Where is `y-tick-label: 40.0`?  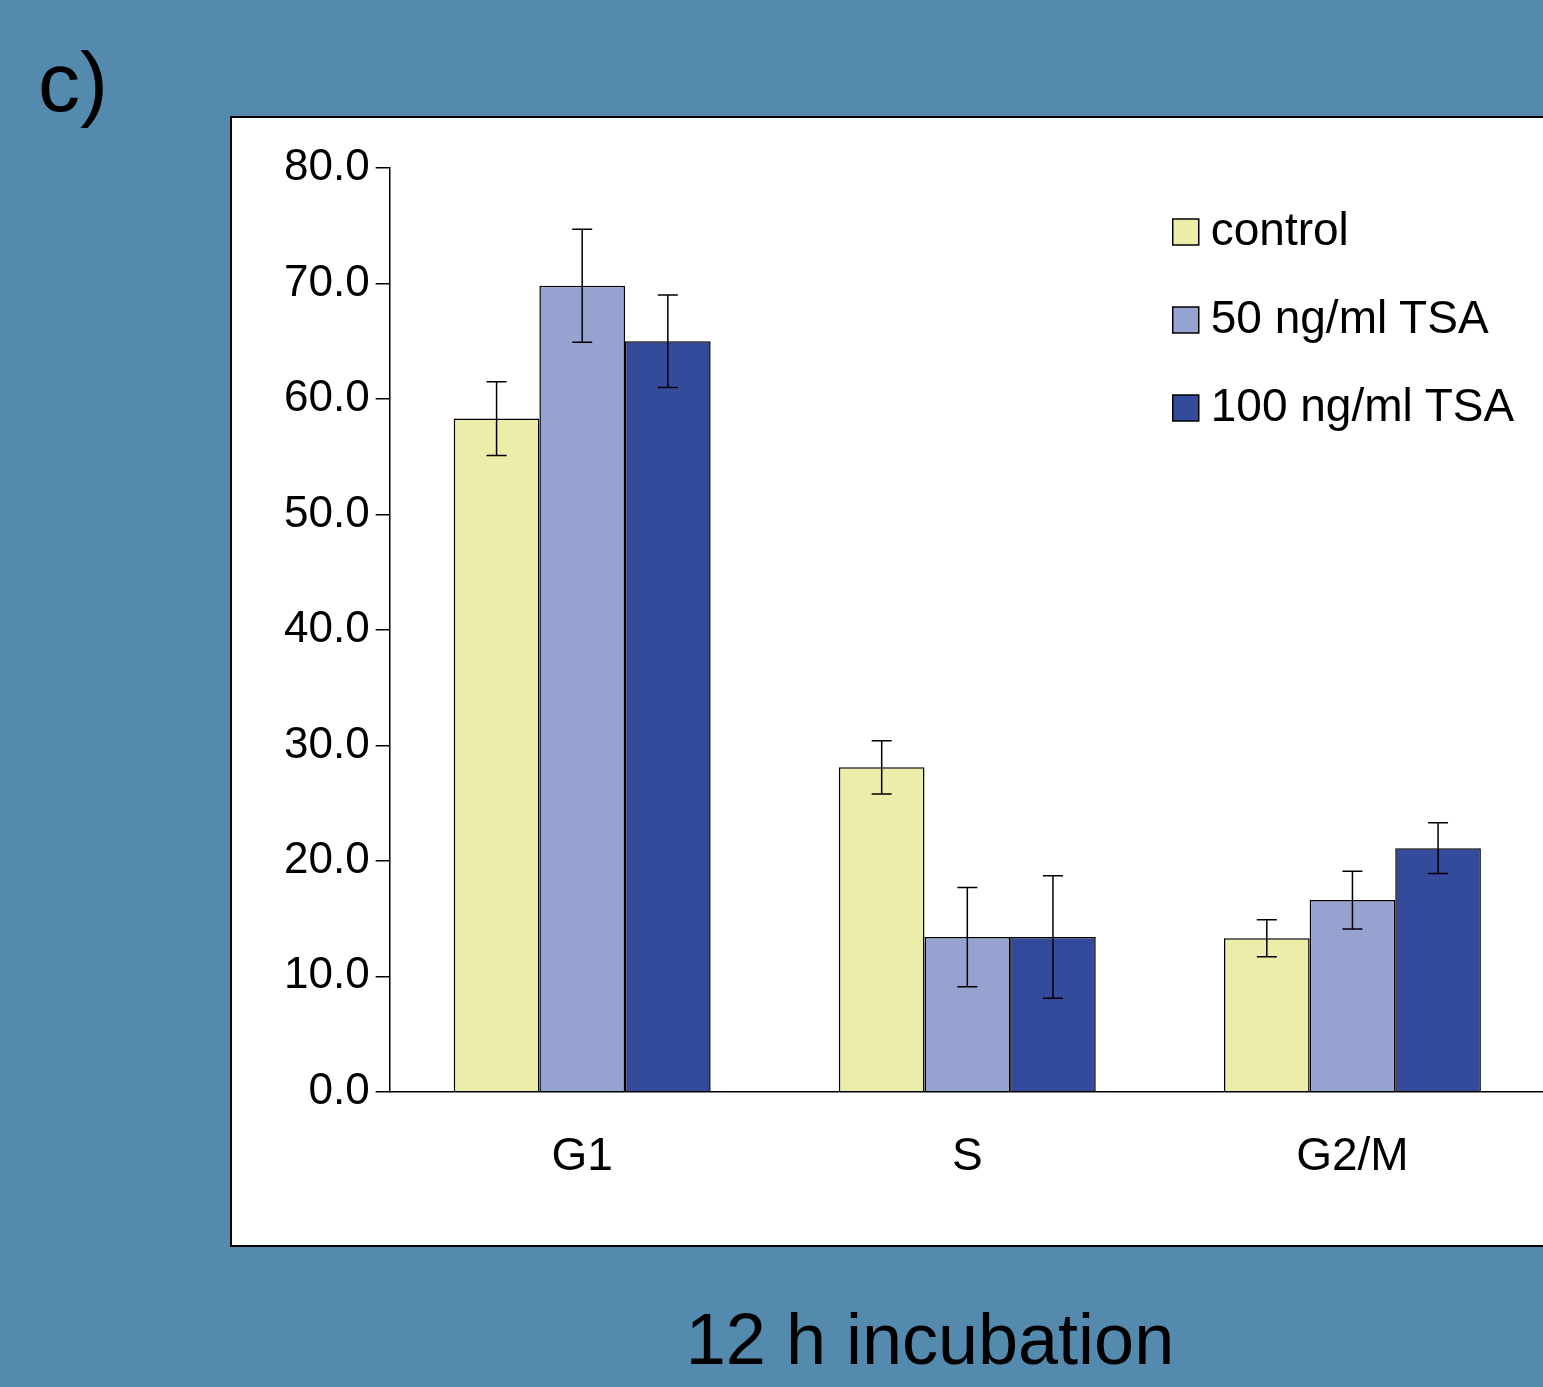
y-tick-label: 40.0 is located at coordinates (327, 627).